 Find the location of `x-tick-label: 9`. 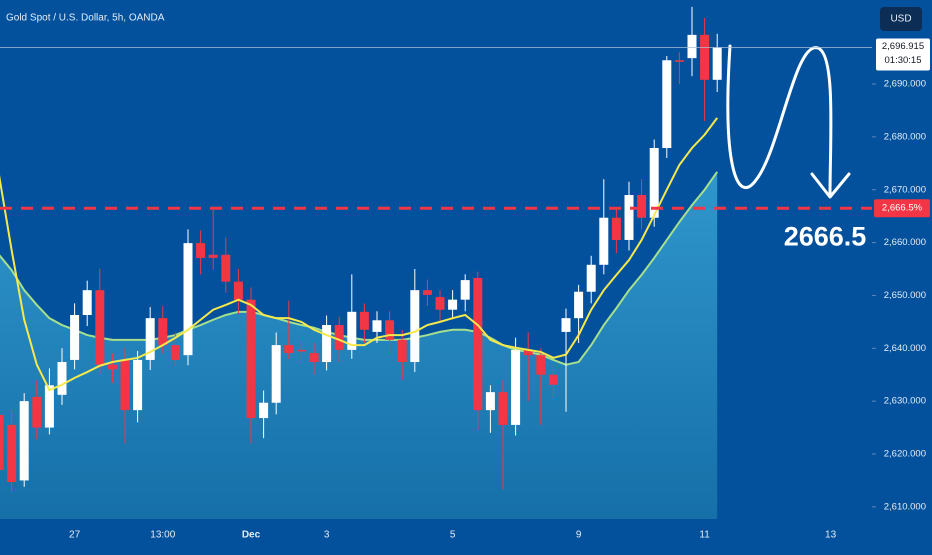

x-tick-label: 9 is located at coordinates (579, 535).